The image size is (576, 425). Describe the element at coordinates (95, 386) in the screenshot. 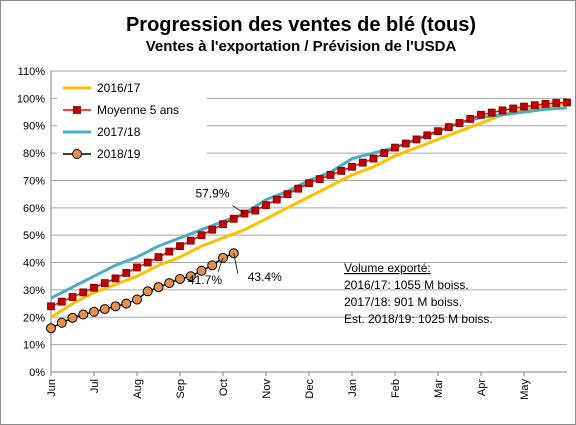

I see `x-tick-label: Jul` at that location.